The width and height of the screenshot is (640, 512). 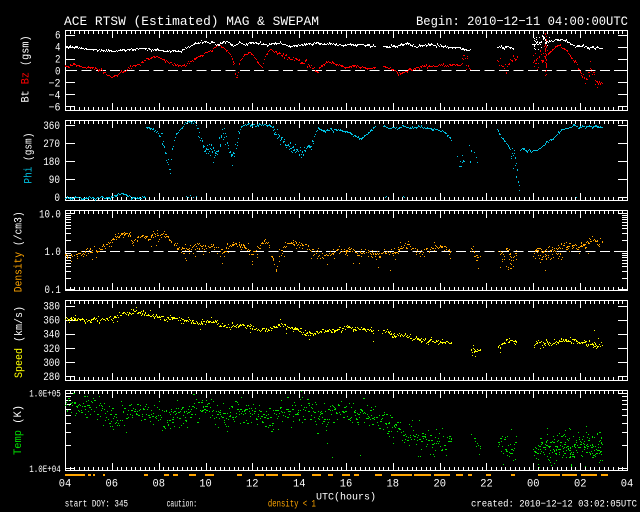 I want to click on svg-text: Begin: 2010−12−11 04:00:00UTC, so click(x=522, y=21).